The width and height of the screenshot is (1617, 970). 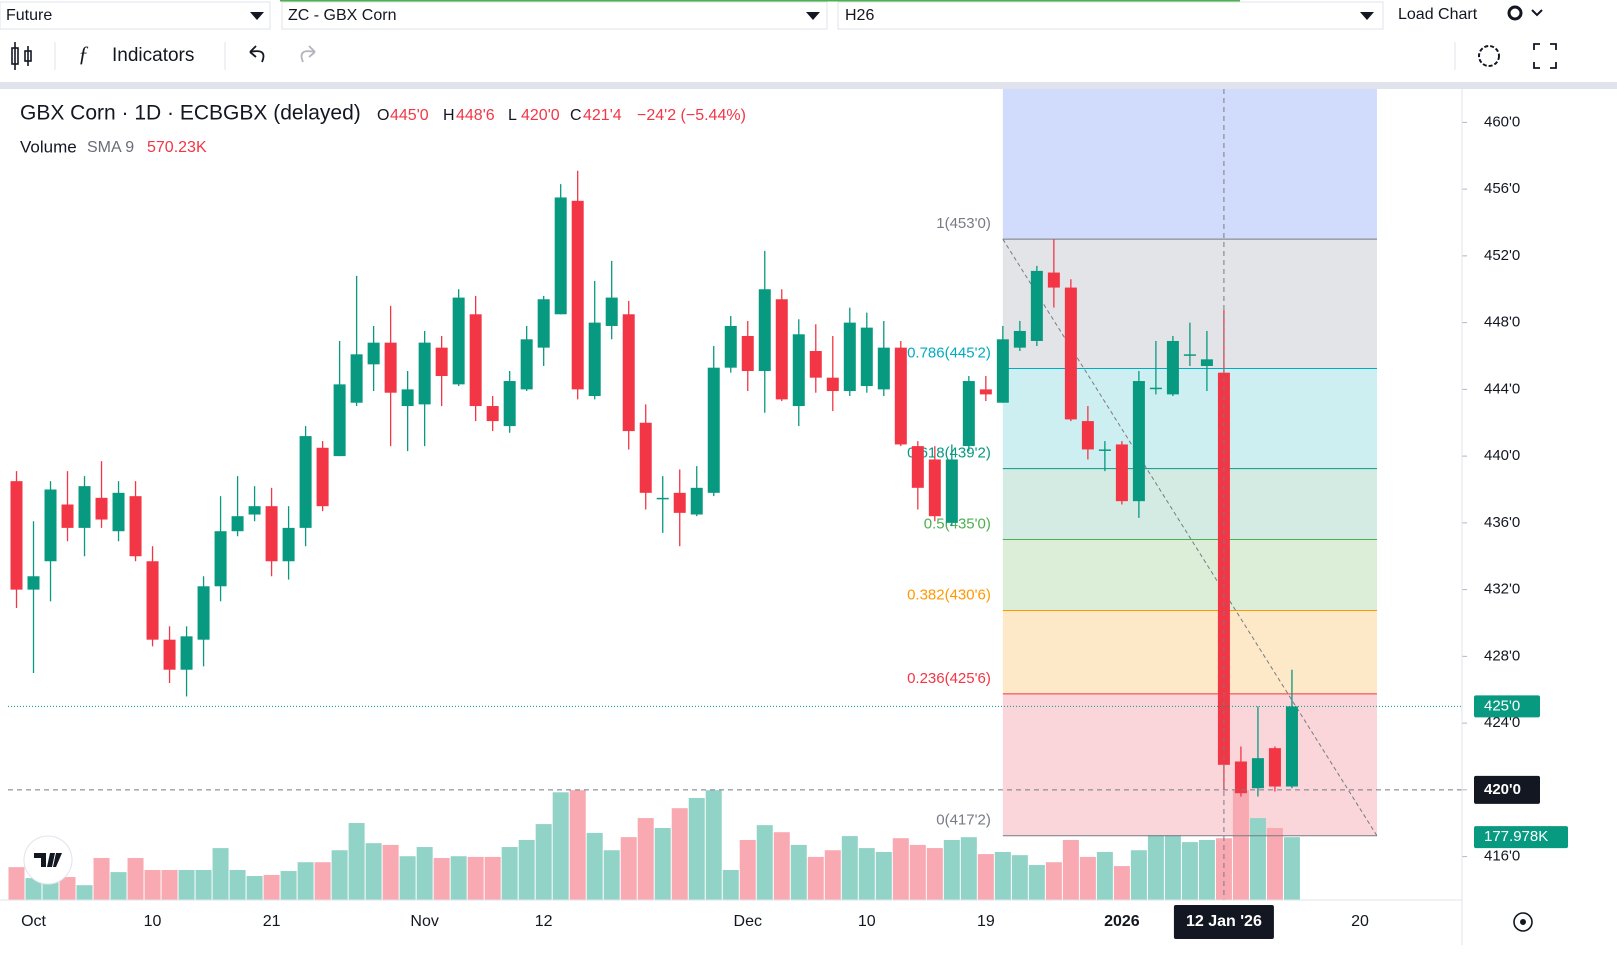 I want to click on volume-label-box, so click(x=1521, y=837).